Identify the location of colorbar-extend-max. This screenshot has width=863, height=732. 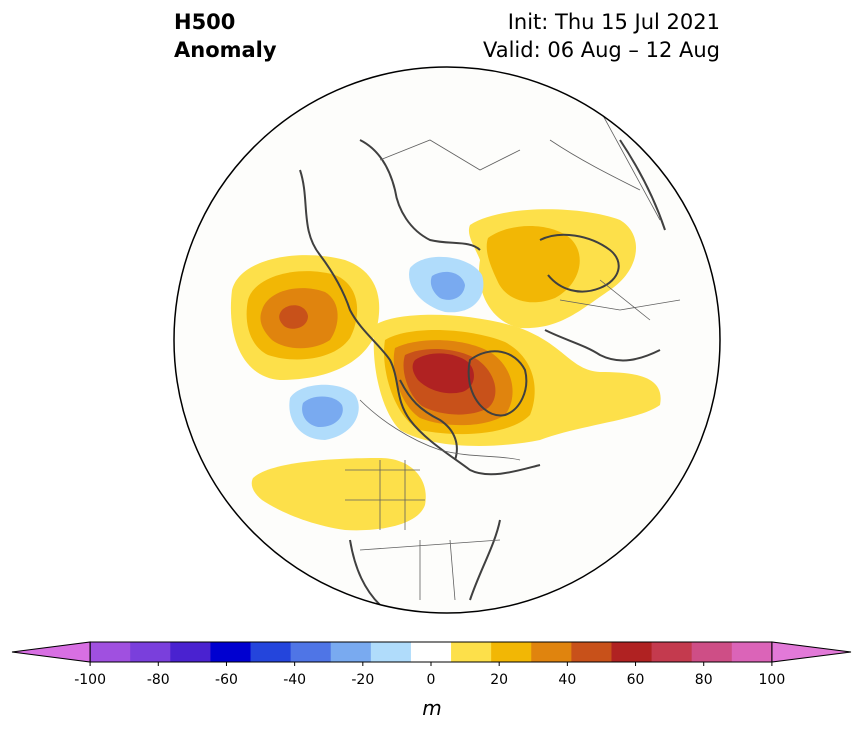
(811, 652).